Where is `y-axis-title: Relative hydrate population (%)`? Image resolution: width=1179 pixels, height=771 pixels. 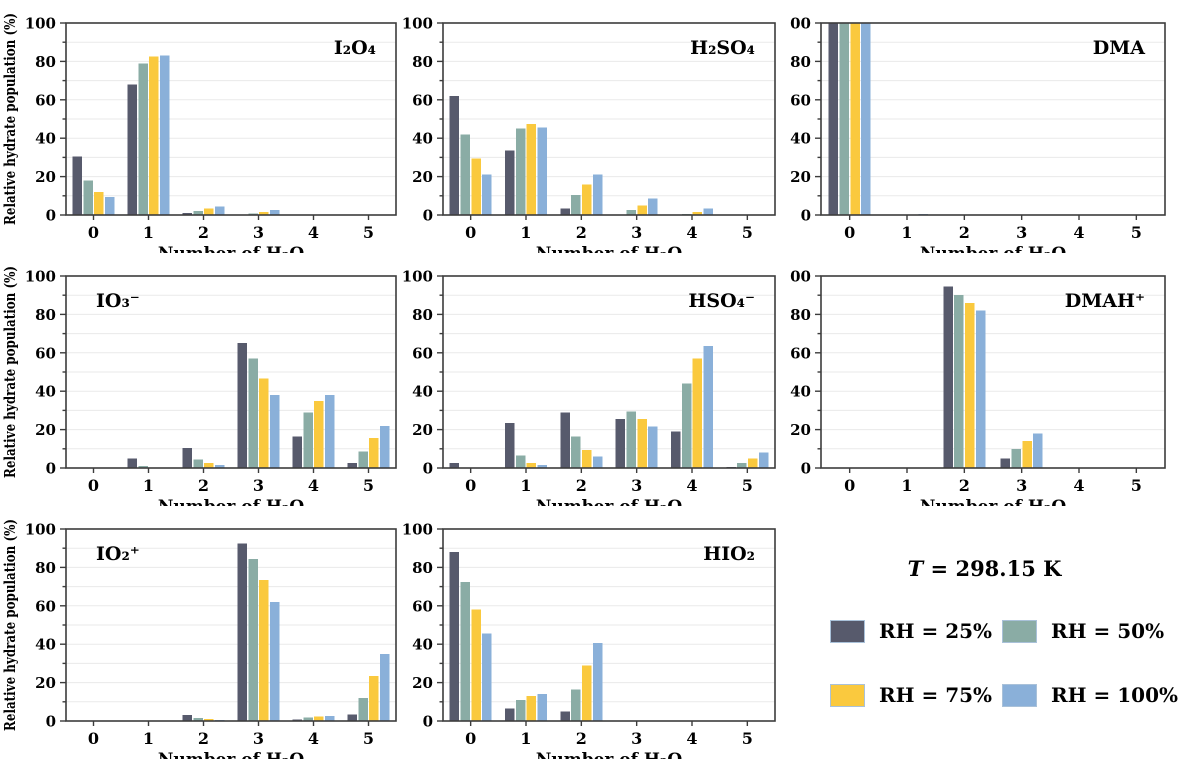 y-axis-title: Relative hydrate population (%) is located at coordinates (10, 372).